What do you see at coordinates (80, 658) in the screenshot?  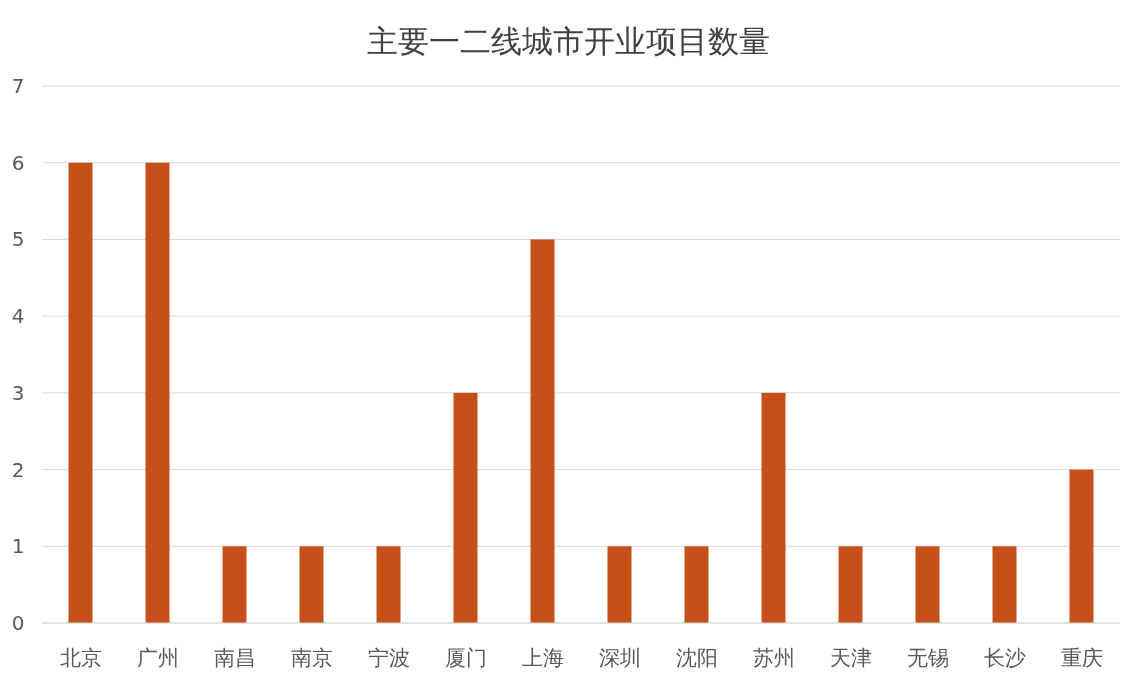 I see `x-tick-label: 北京` at bounding box center [80, 658].